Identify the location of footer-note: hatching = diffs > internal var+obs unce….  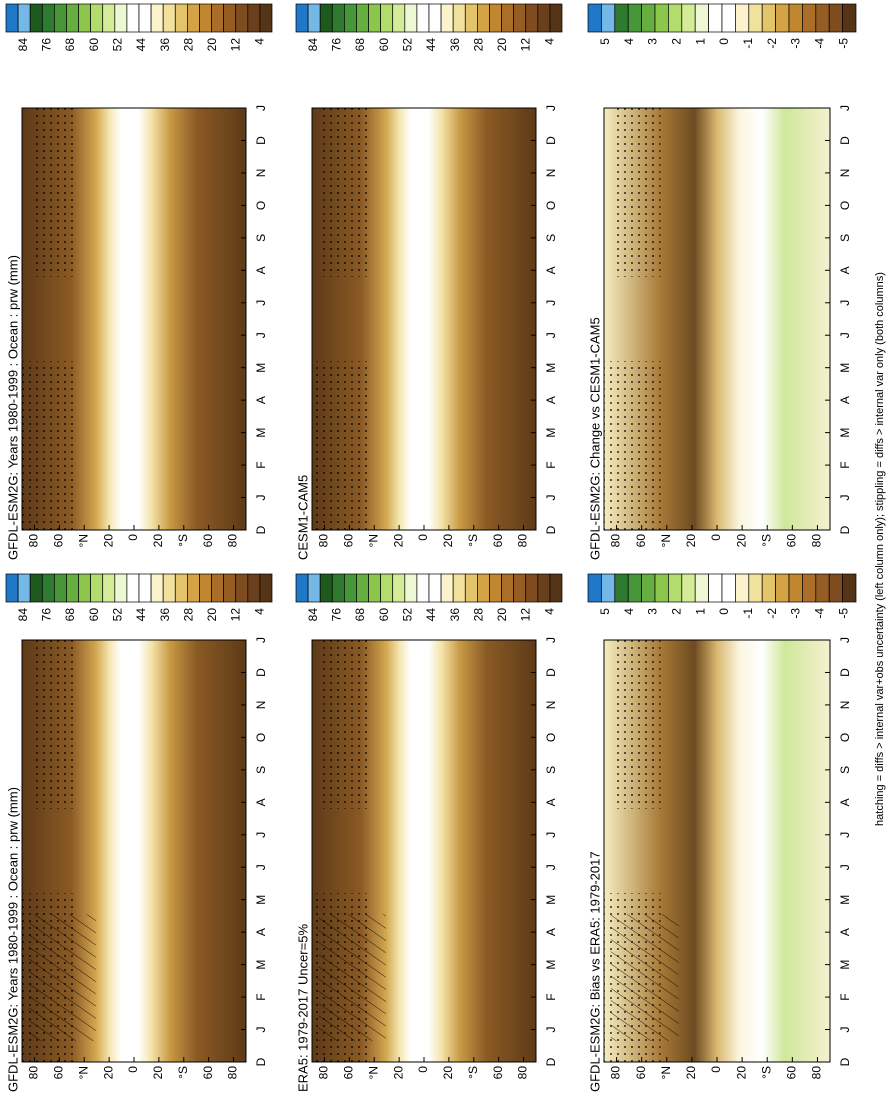
(880, 549).